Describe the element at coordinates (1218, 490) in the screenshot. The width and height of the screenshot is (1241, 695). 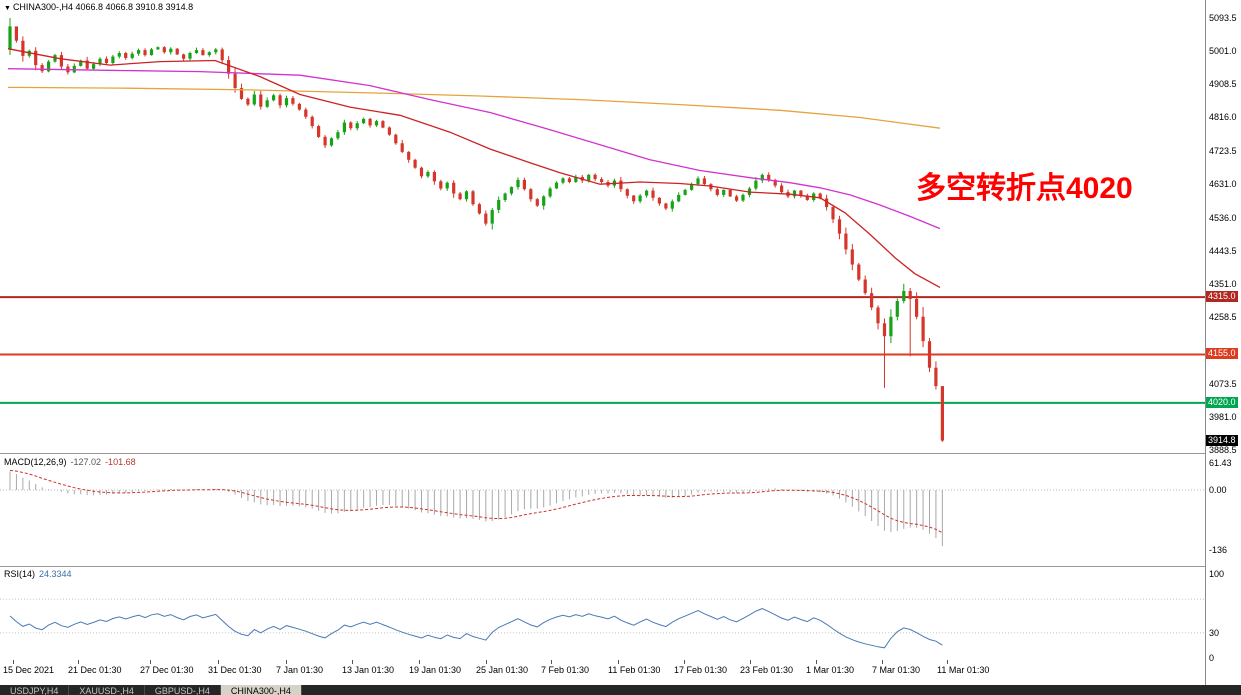
I see `macd-axis-label: 0.00` at that location.